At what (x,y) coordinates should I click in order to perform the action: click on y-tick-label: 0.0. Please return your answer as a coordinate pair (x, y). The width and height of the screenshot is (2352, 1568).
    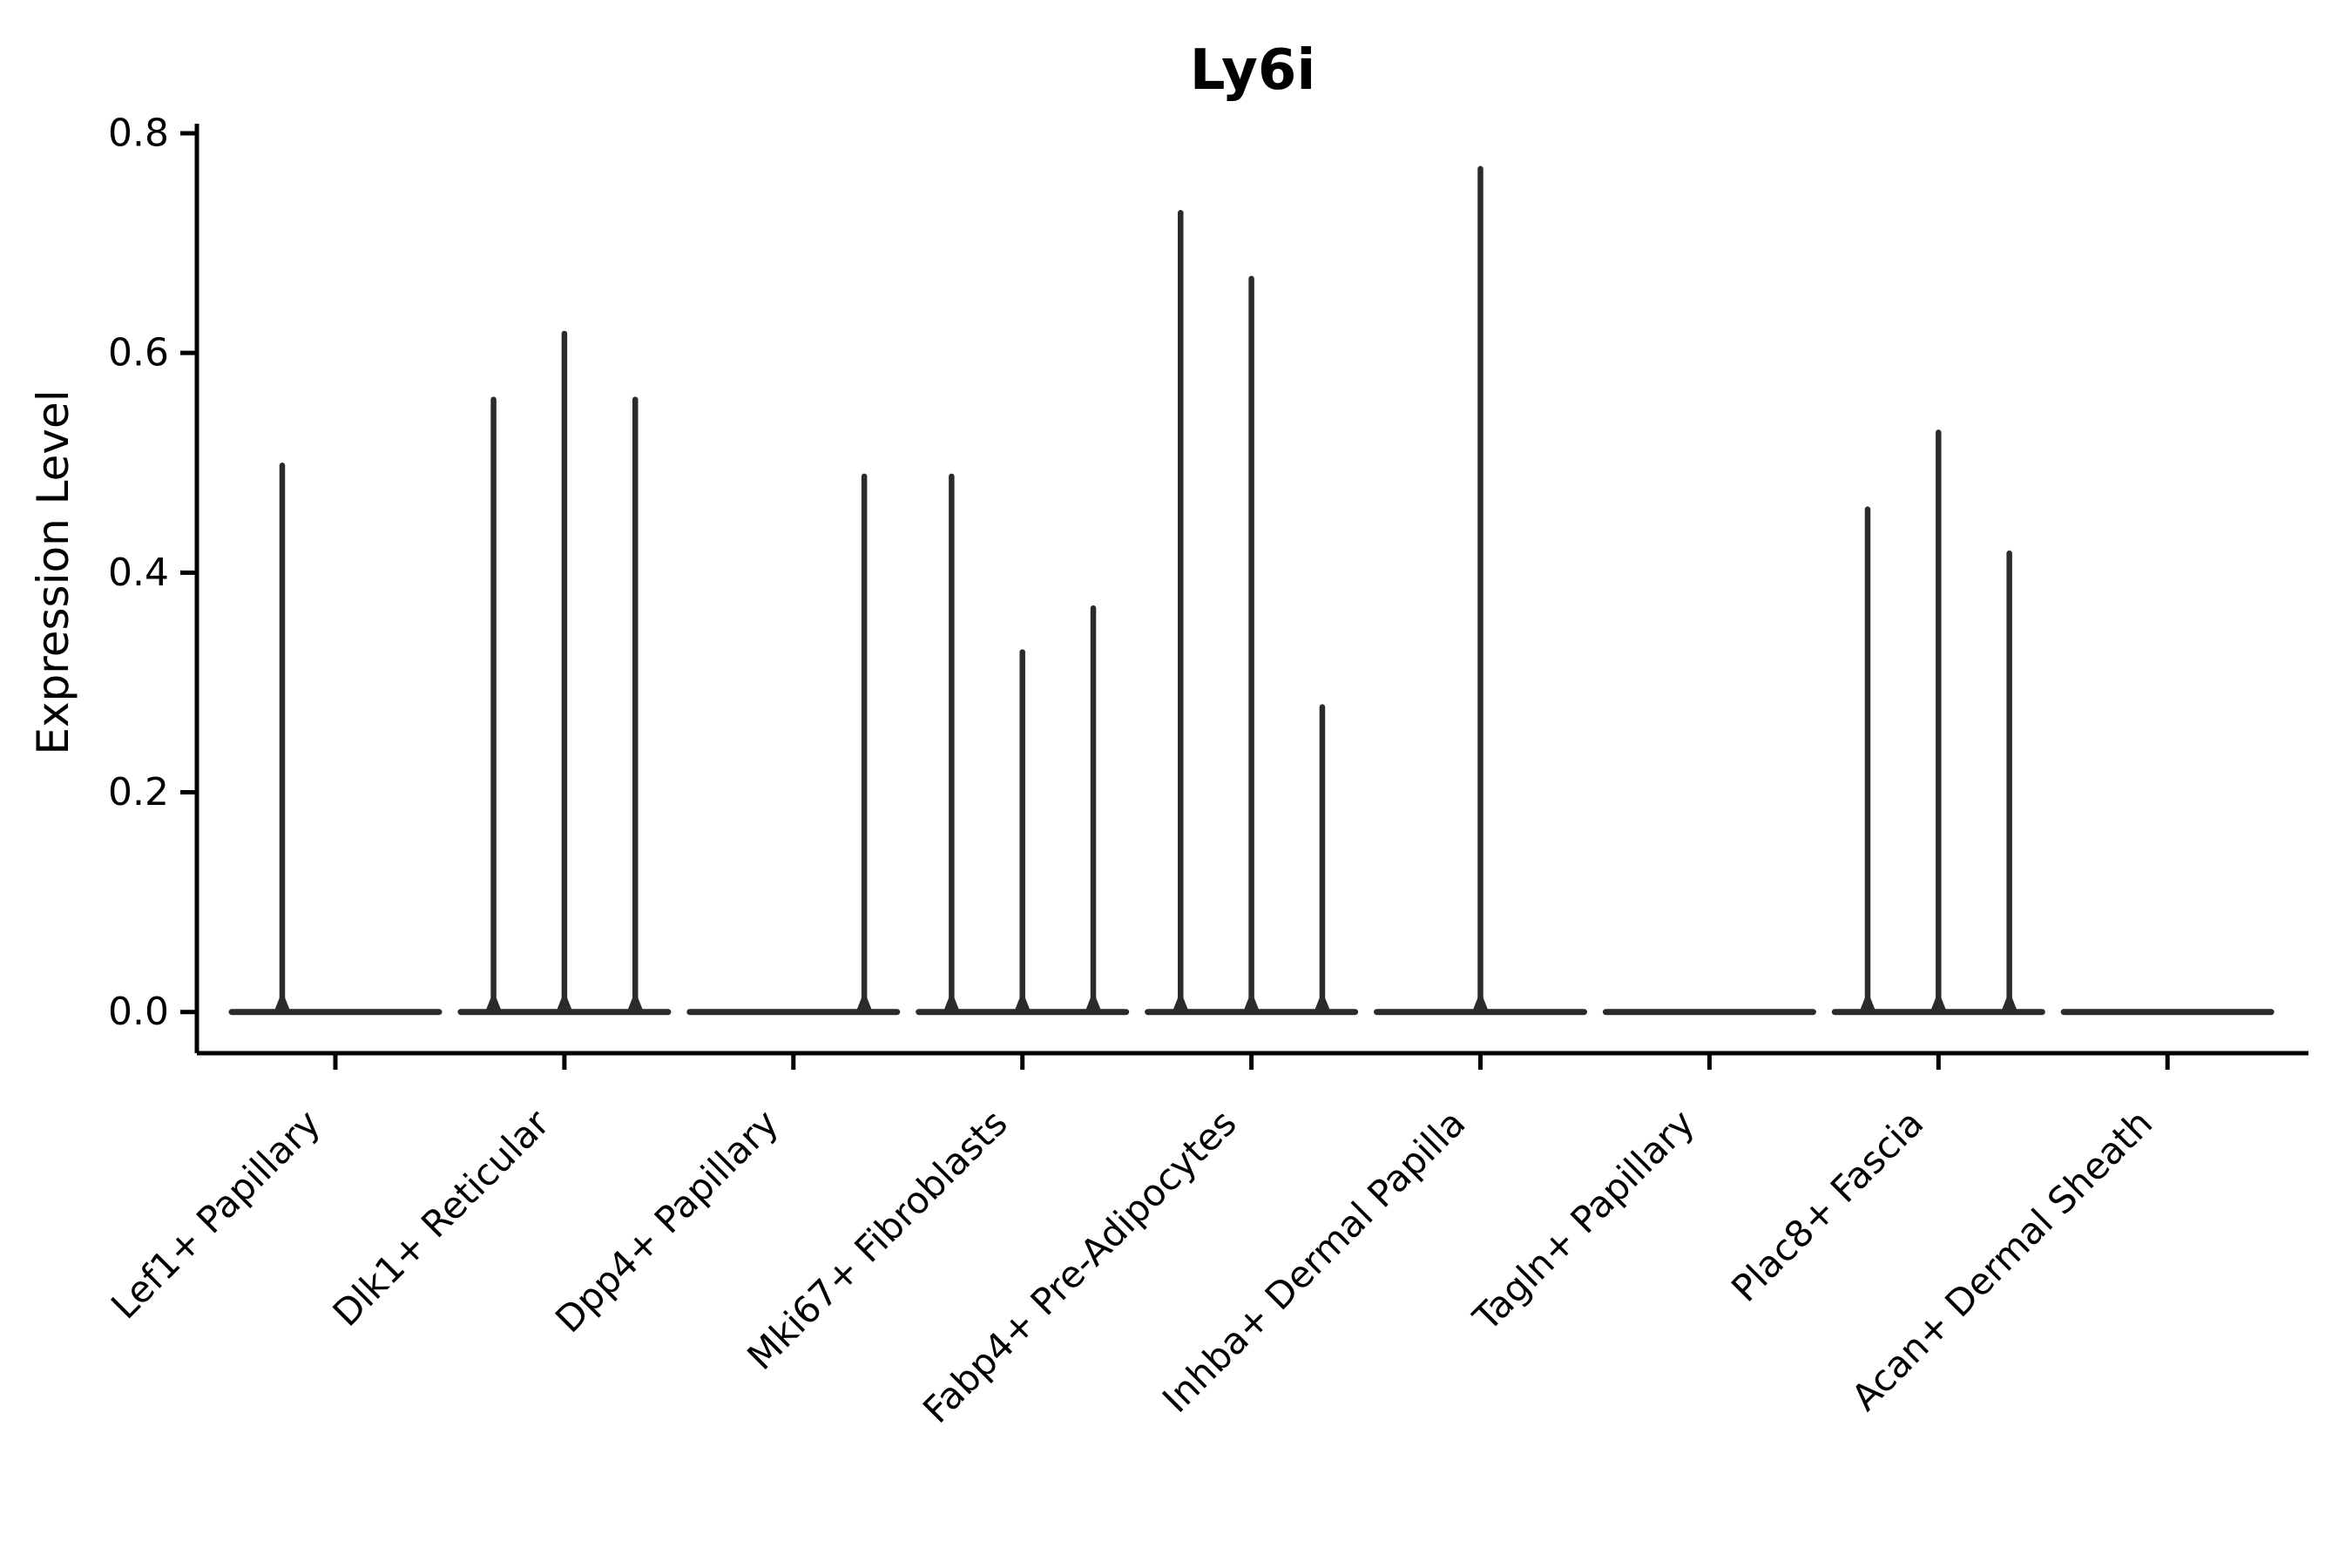
    Looking at the image, I should click on (138, 1012).